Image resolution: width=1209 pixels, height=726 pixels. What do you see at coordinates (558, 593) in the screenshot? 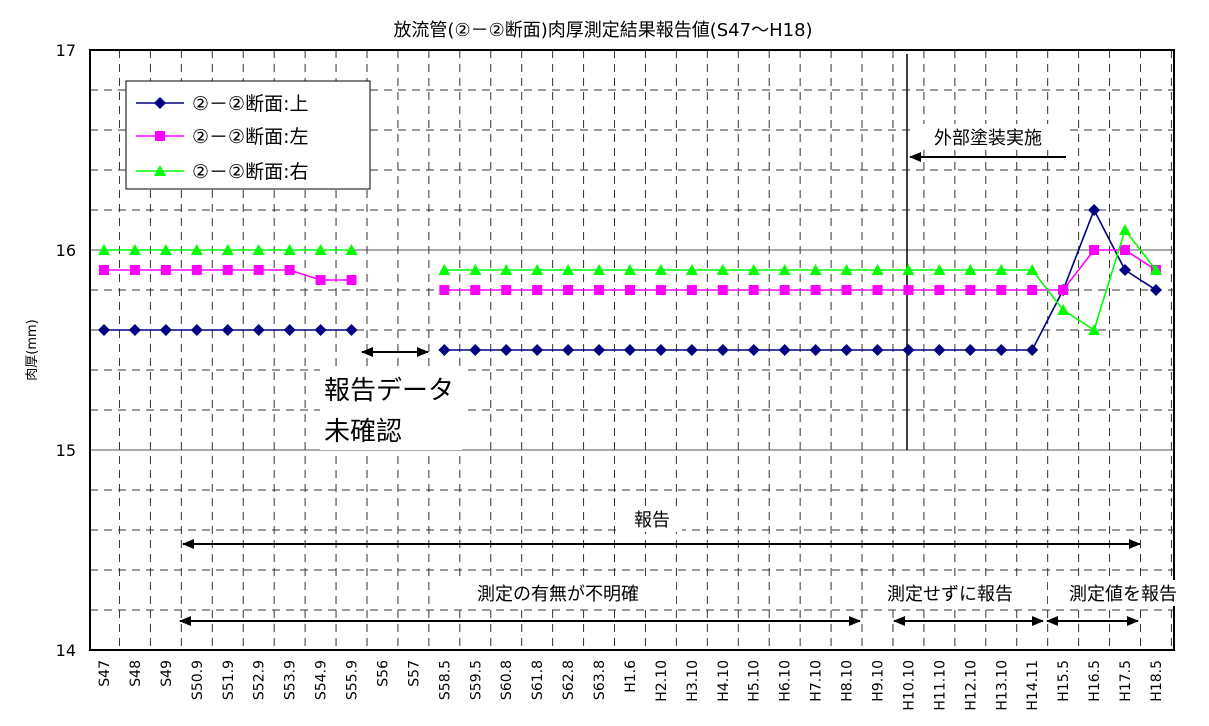
I see `unclear-label-bg` at bounding box center [558, 593].